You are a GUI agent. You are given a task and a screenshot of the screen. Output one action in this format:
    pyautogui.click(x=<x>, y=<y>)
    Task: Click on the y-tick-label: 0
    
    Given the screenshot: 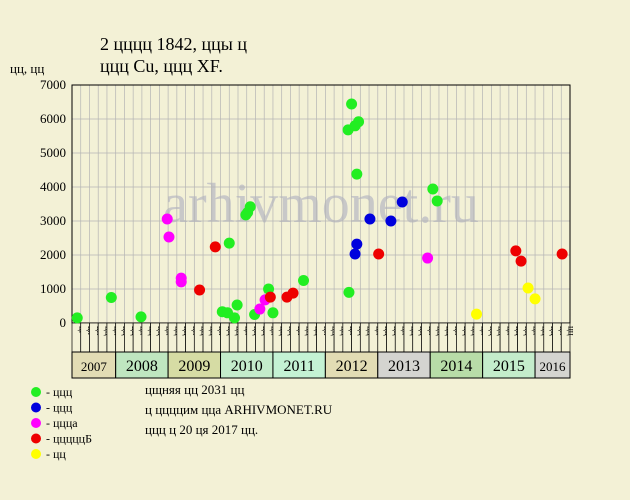 What is the action you would take?
    pyautogui.click(x=63, y=322)
    